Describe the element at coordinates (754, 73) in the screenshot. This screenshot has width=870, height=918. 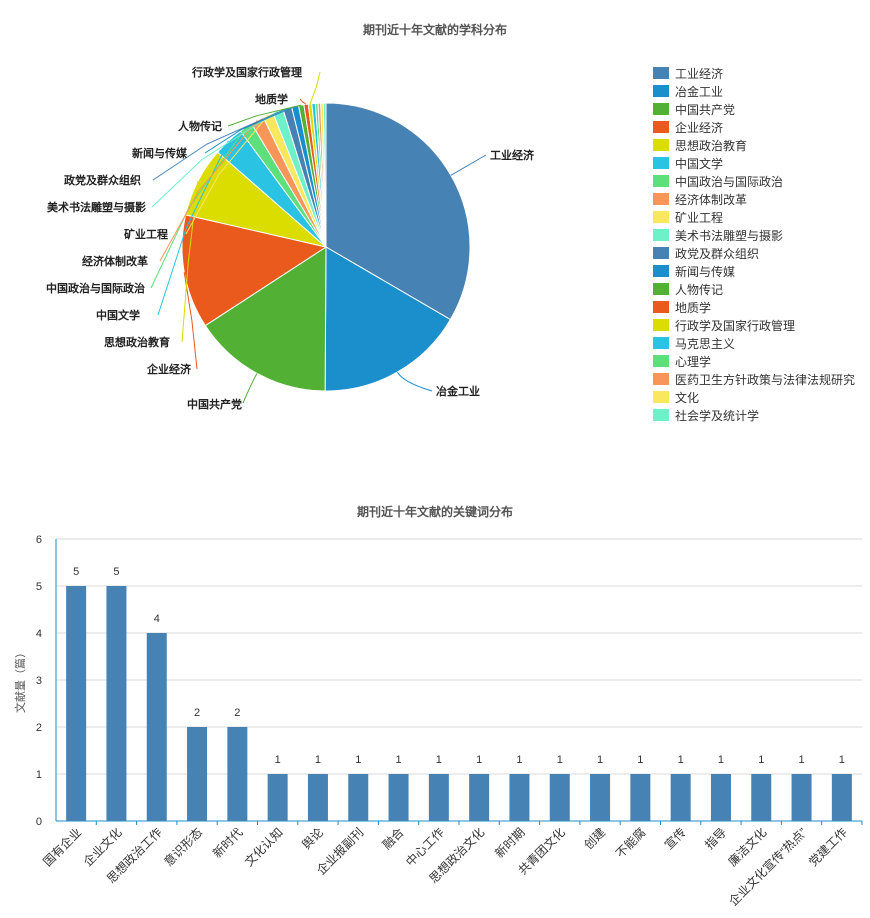
I see `legend-item: 工业经济` at that location.